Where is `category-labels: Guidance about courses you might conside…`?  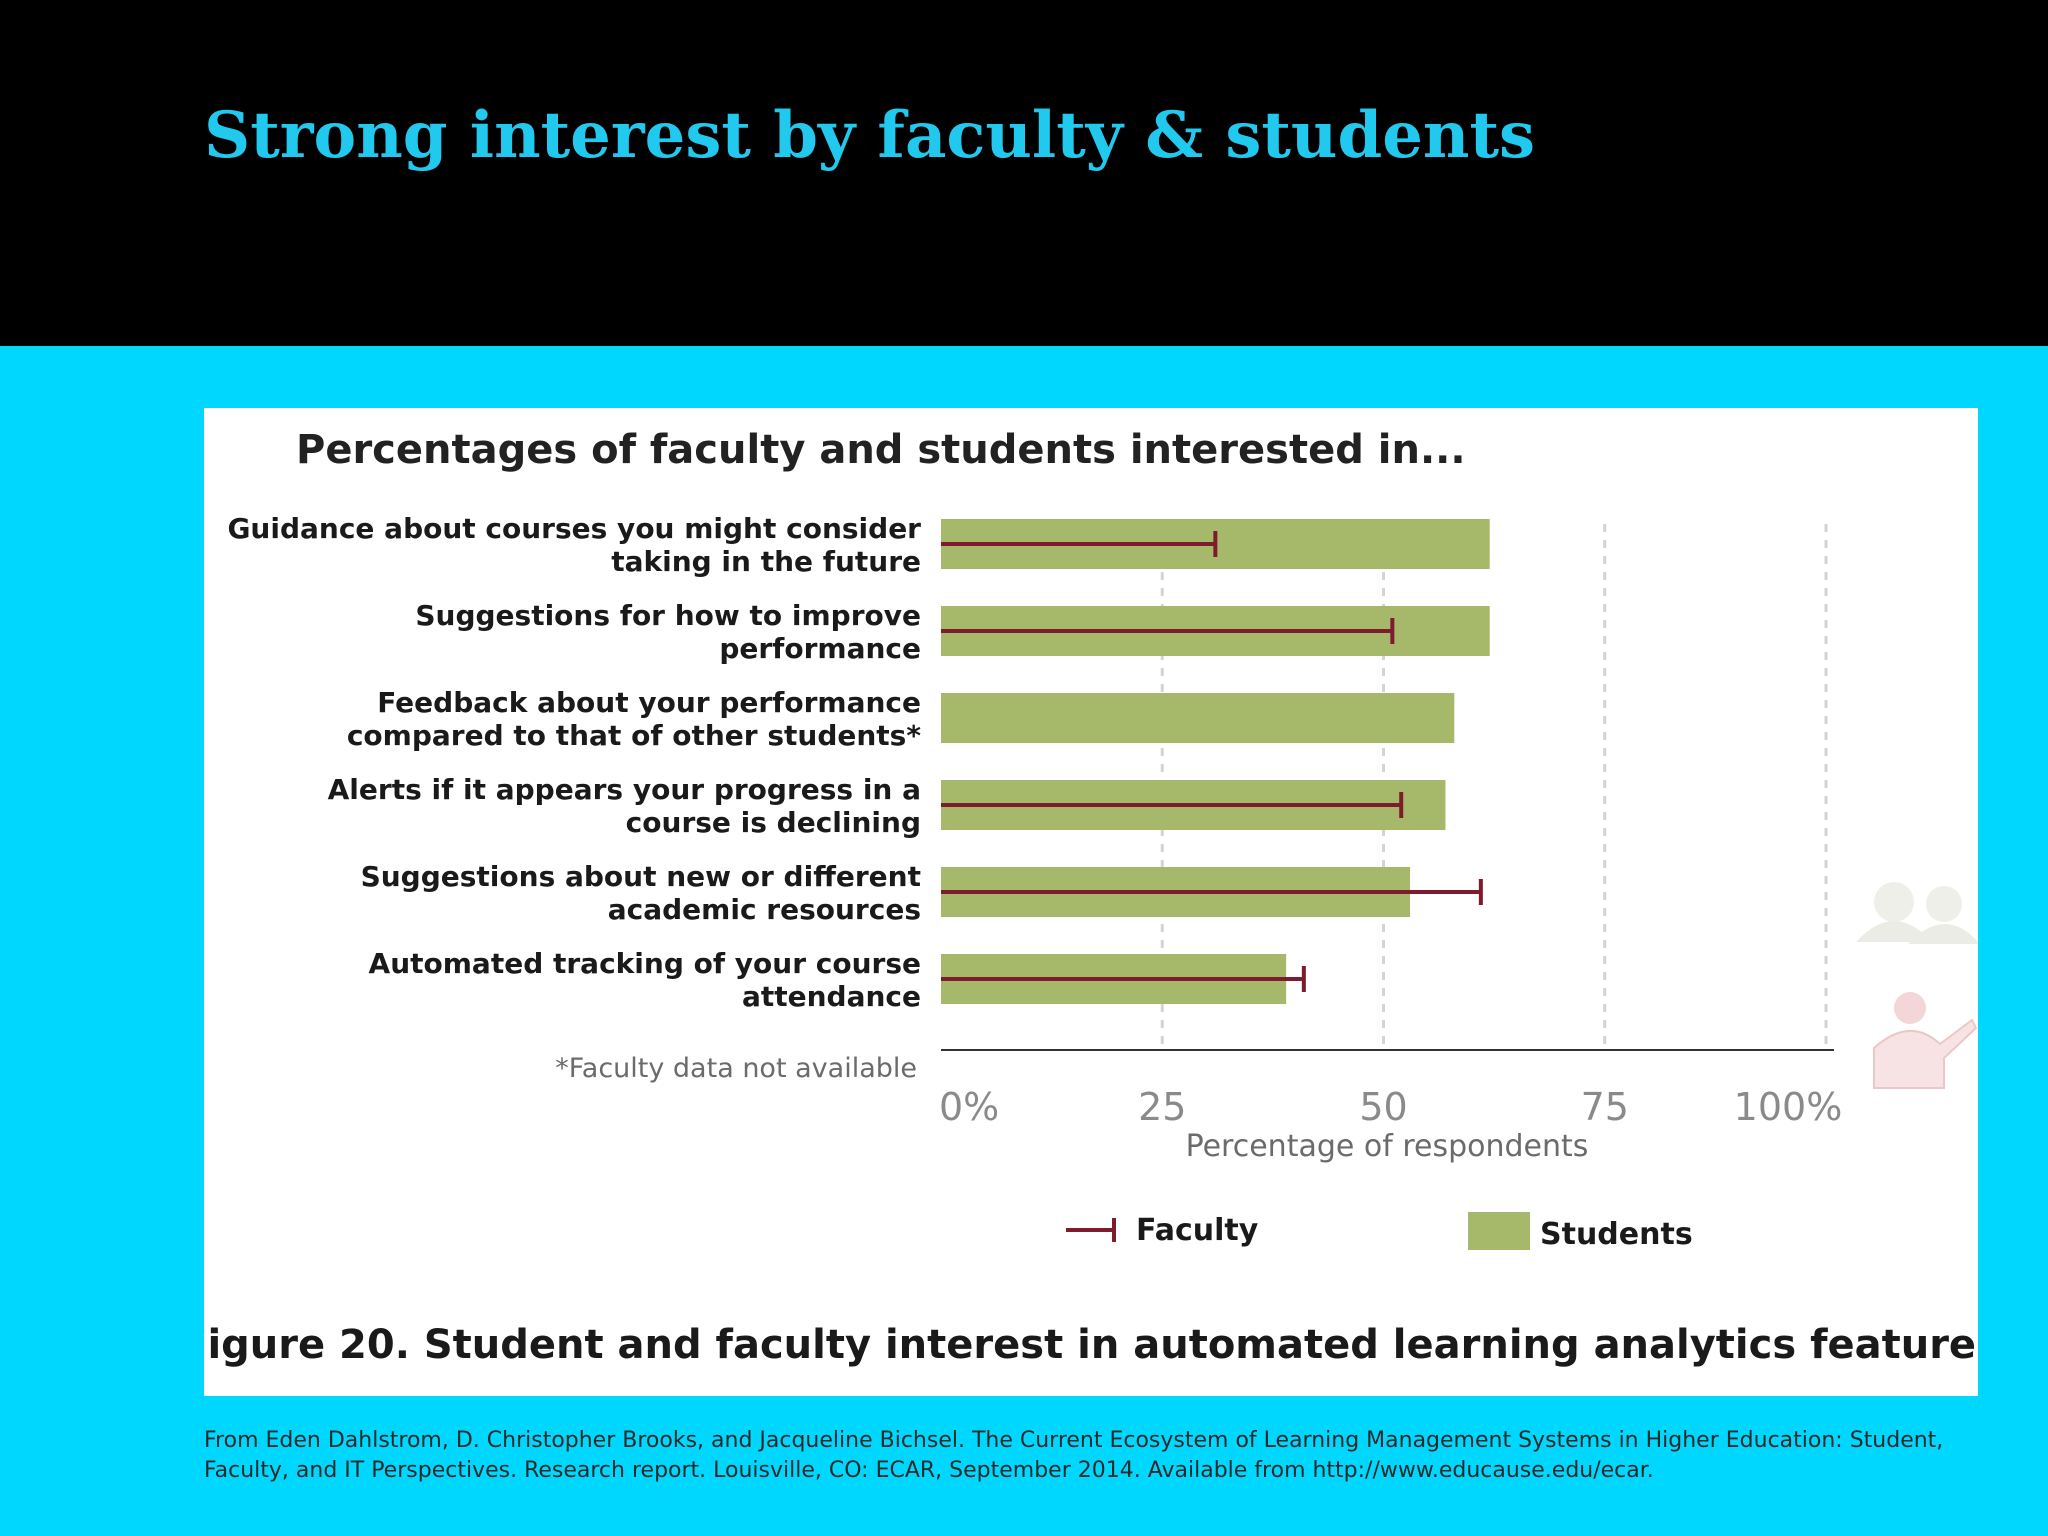 category-labels: Guidance about courses you might conside… is located at coordinates (574, 762).